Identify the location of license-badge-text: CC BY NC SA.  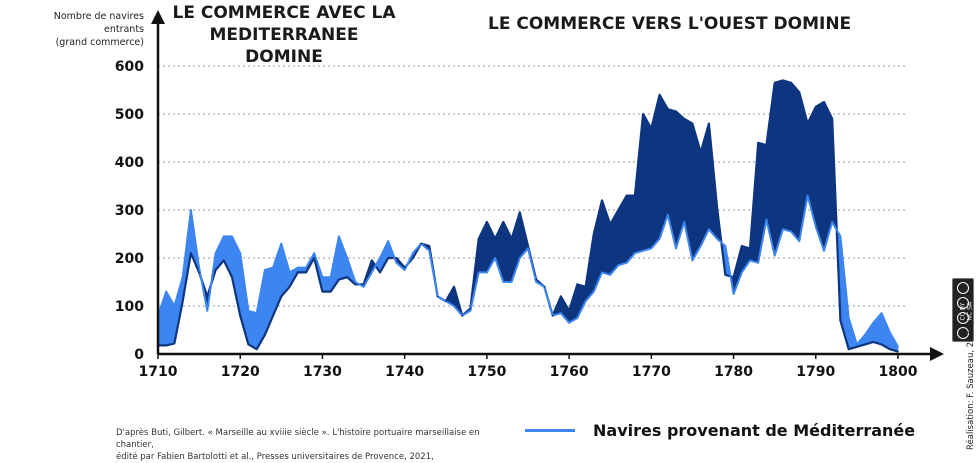
(966, 311).